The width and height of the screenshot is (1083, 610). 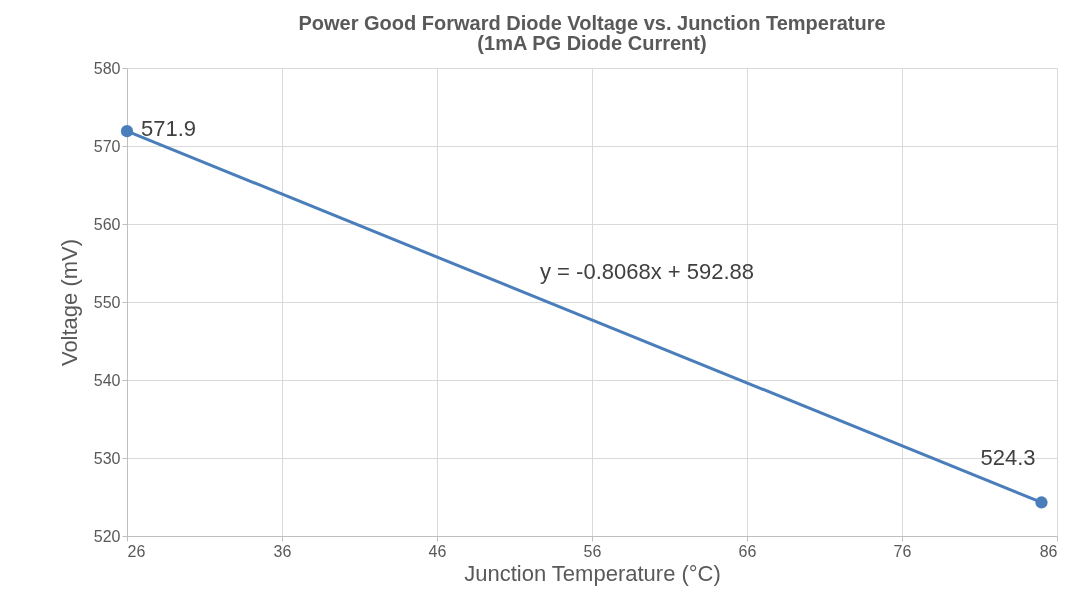 I want to click on x-tick-label: 76, so click(x=902, y=551).